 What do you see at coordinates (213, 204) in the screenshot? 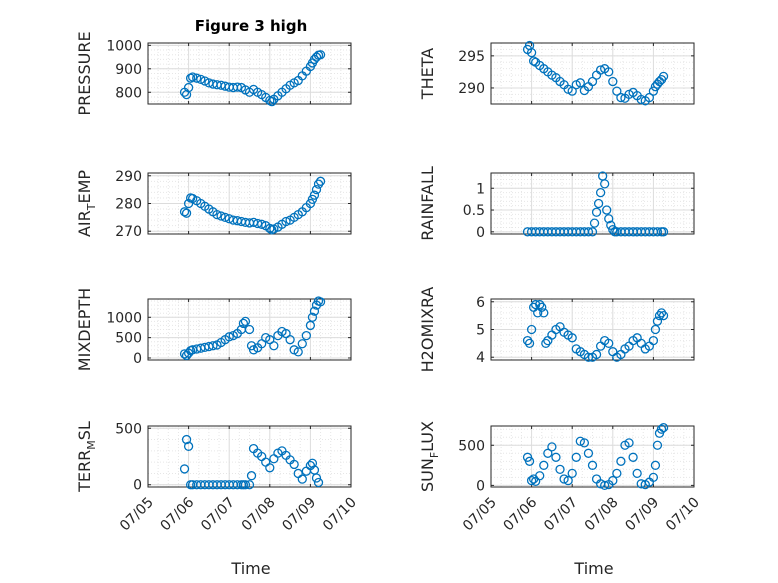
I see `subplot-air-temp: 270 280 290 AIRTEMP` at bounding box center [213, 204].